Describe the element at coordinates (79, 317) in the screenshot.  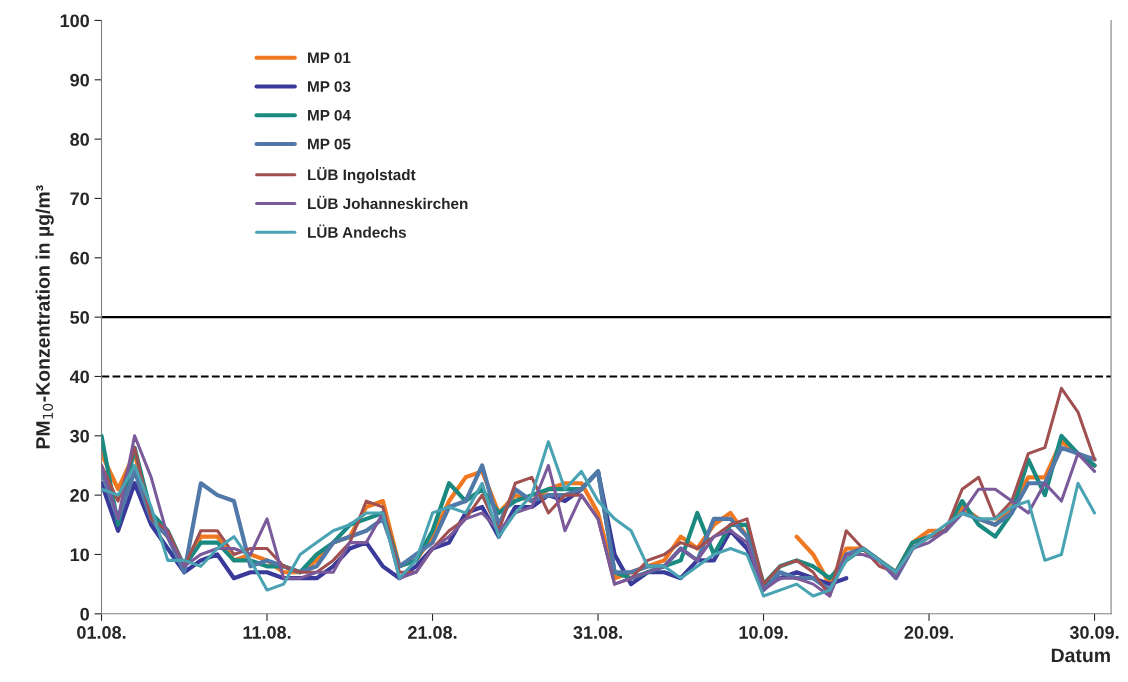
I see `y-tick-label: 50` at that location.